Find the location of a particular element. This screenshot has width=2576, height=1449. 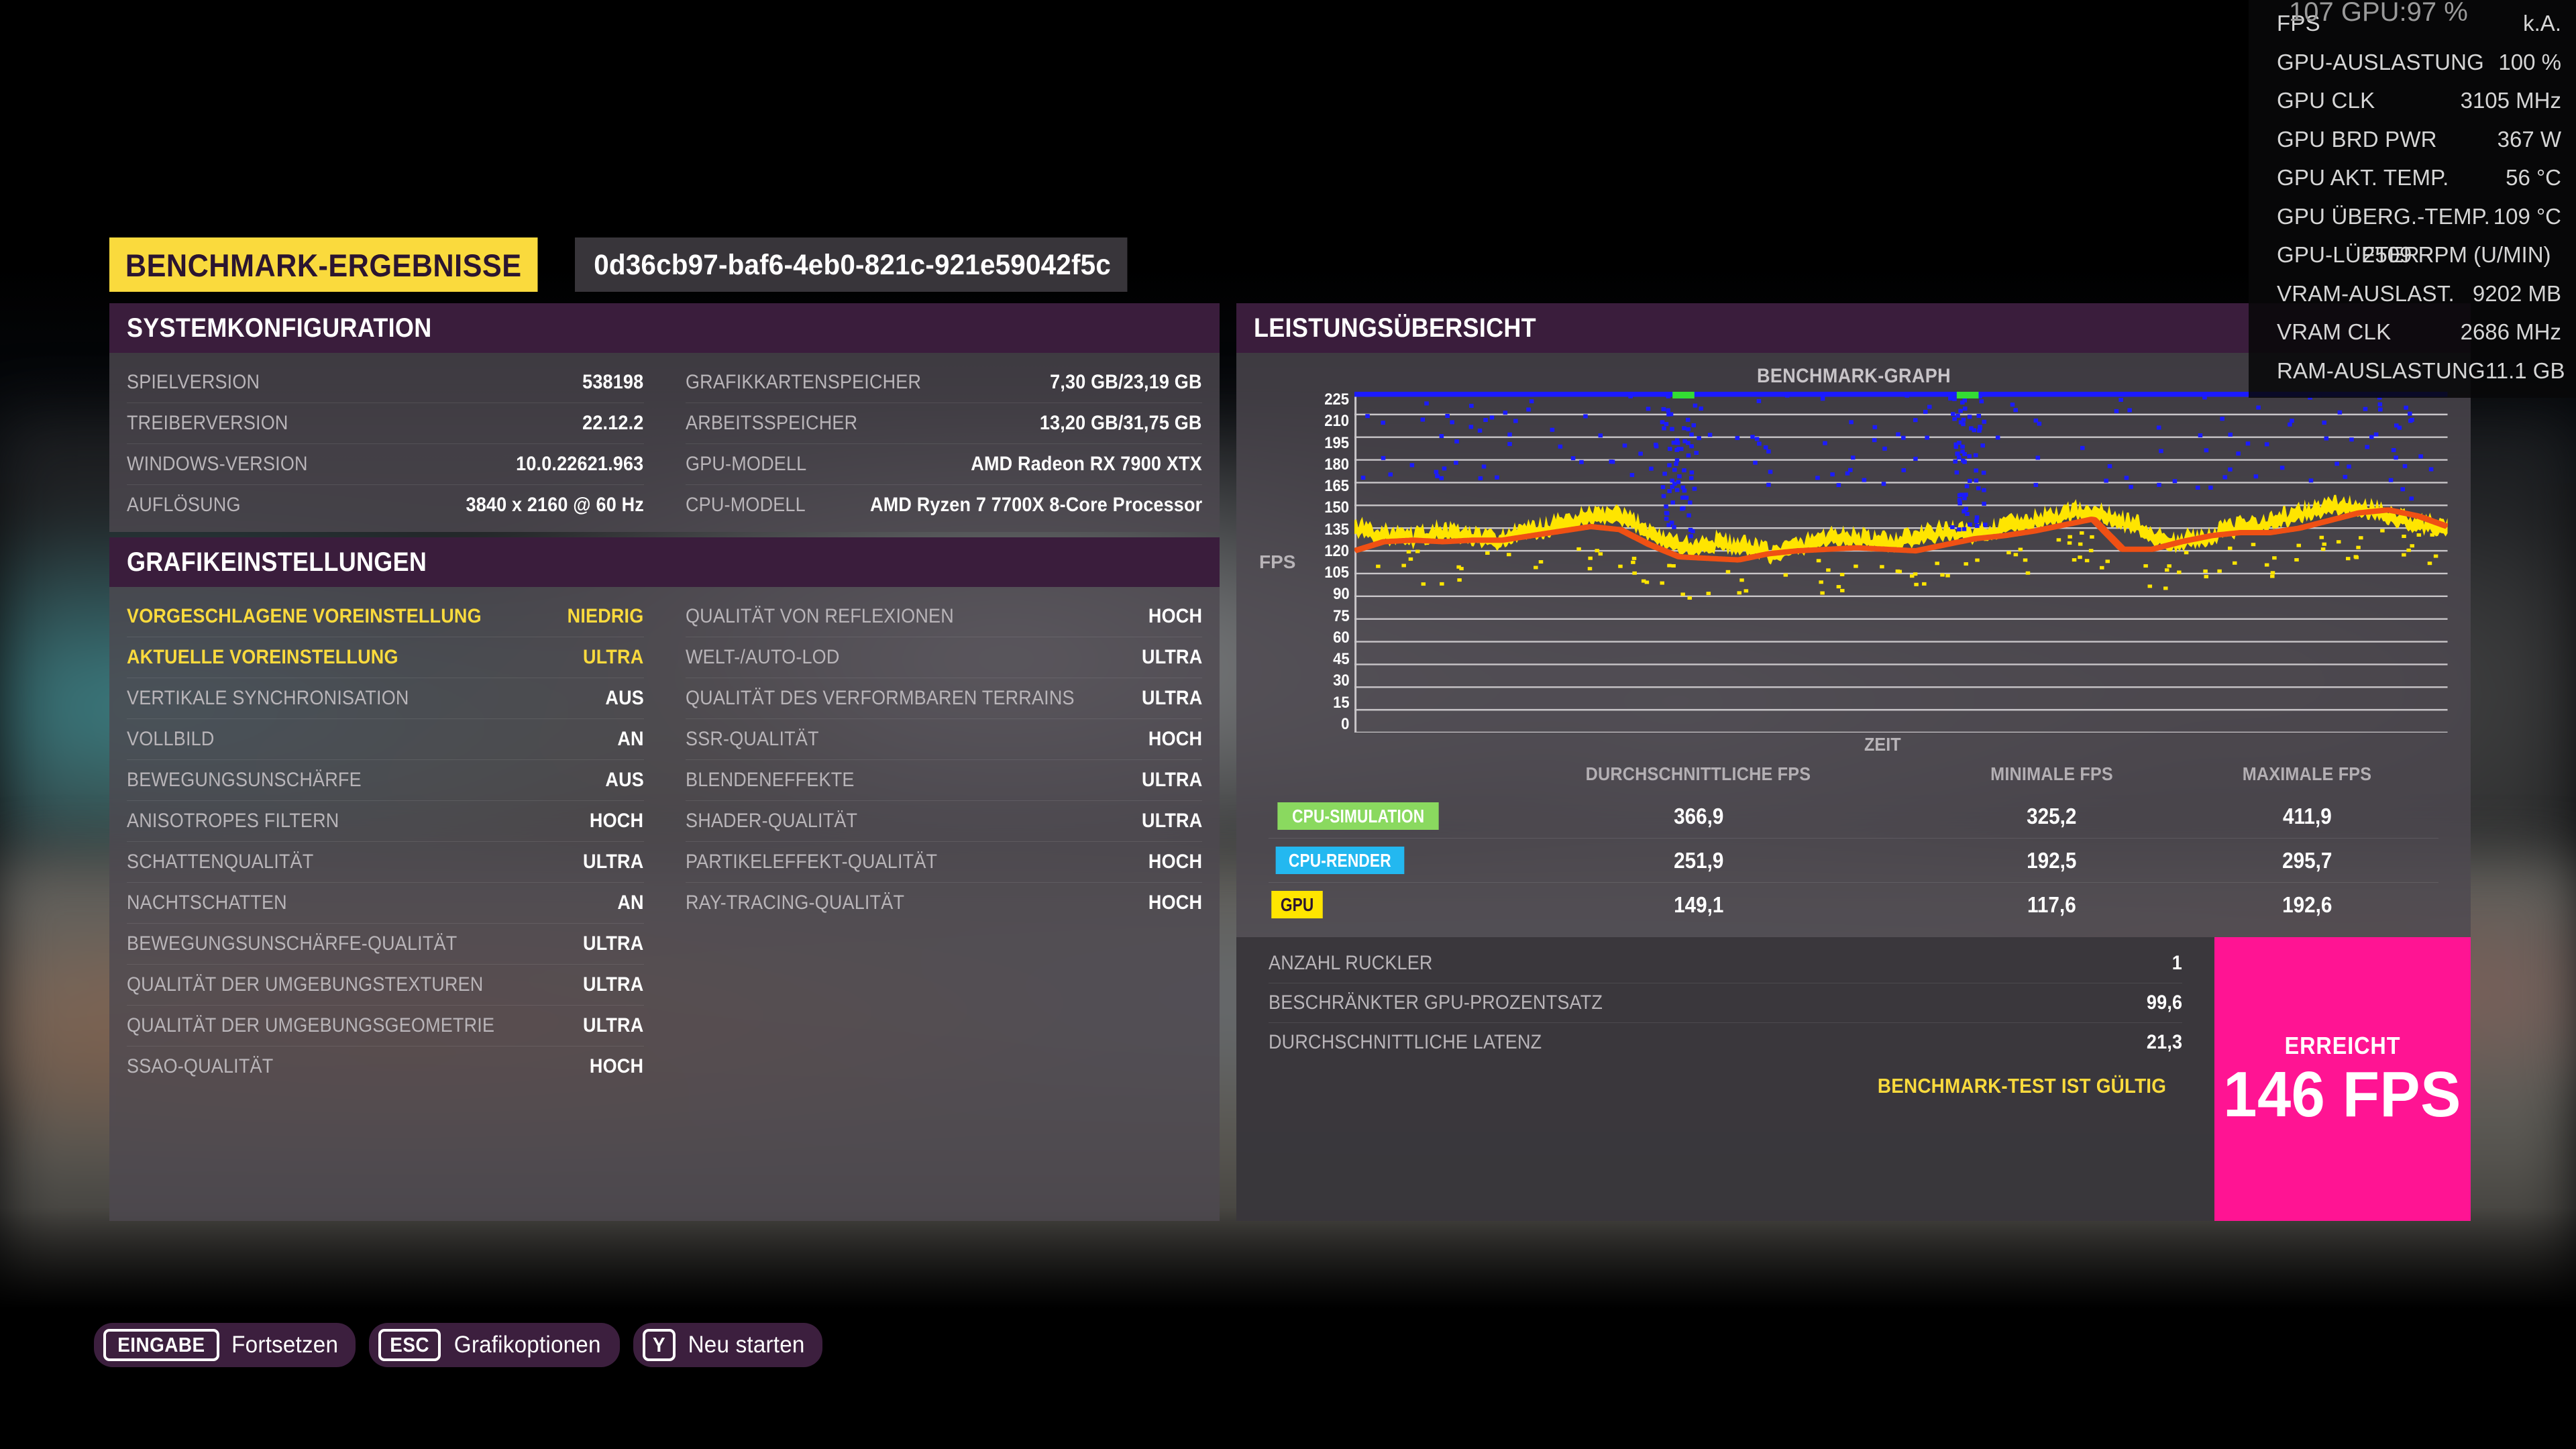

system-config-key: TREIBERVERSION is located at coordinates (207, 423).